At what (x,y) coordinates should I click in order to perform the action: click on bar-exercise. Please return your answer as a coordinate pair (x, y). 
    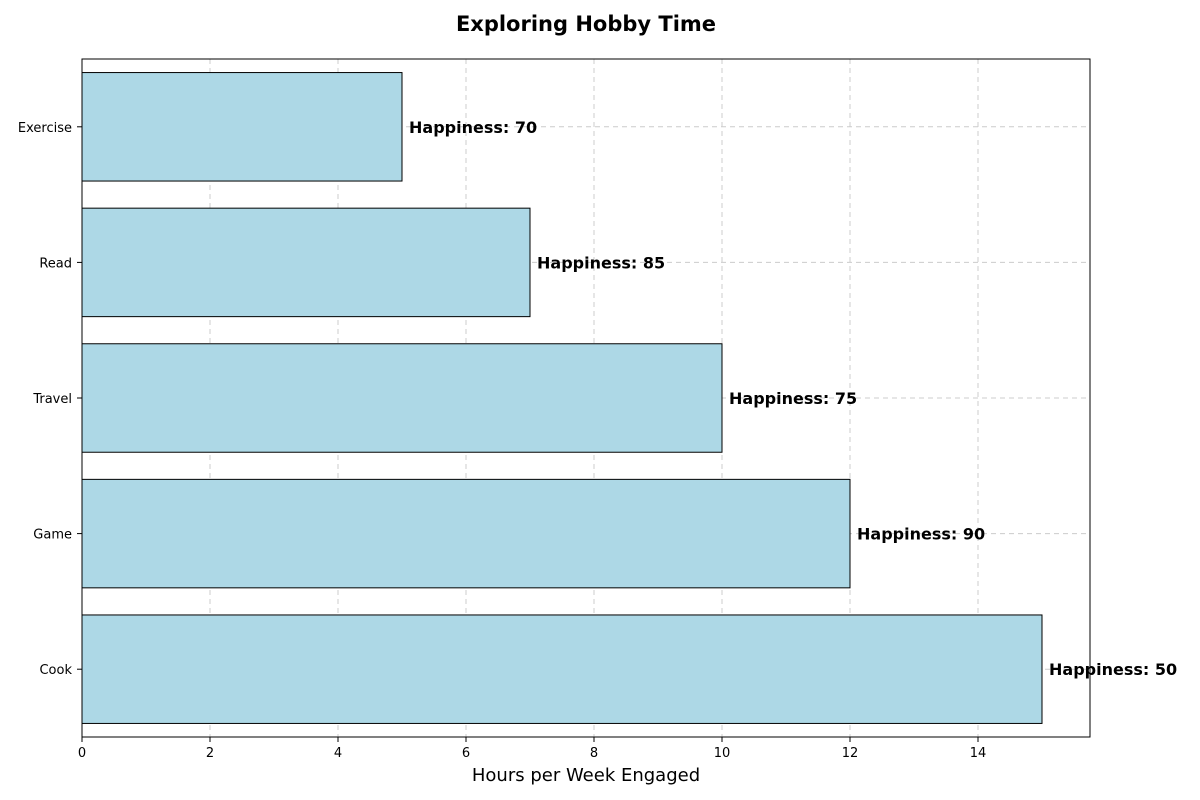
    Looking at the image, I should click on (242, 127).